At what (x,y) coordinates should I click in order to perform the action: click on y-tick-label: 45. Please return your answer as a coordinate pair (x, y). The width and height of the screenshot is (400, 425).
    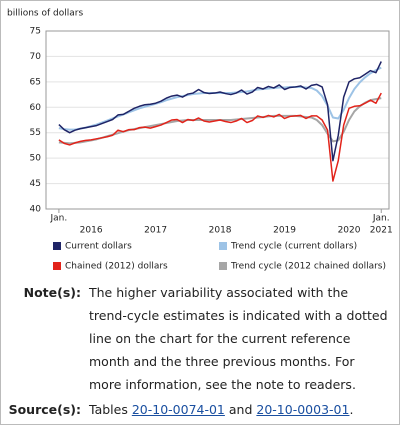
    Looking at the image, I should click on (35, 184).